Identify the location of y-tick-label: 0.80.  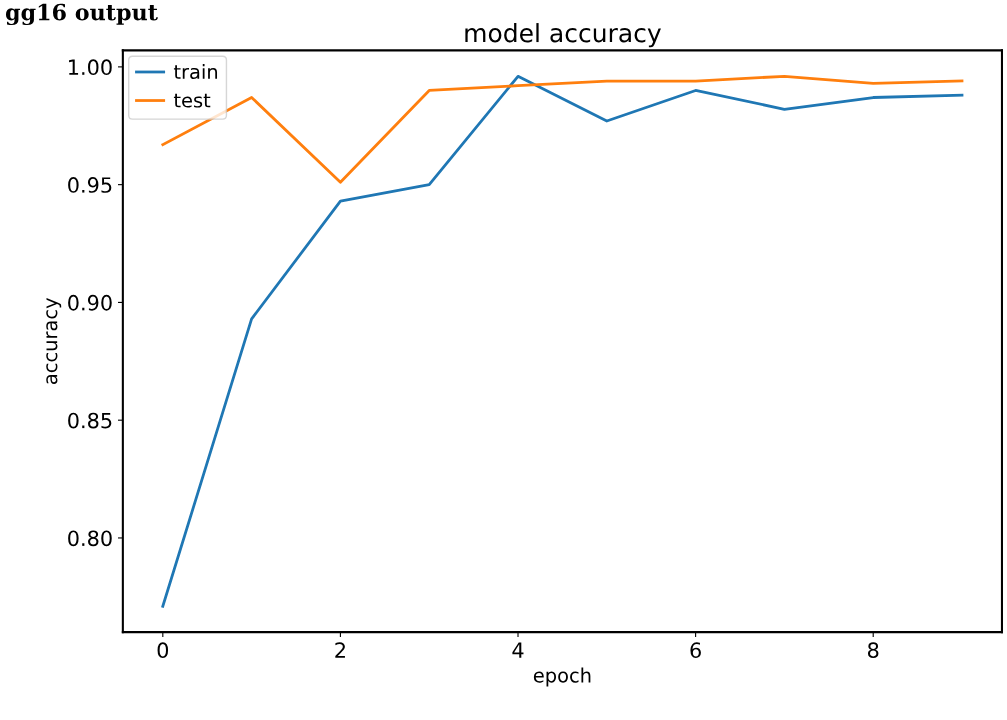
(90, 538).